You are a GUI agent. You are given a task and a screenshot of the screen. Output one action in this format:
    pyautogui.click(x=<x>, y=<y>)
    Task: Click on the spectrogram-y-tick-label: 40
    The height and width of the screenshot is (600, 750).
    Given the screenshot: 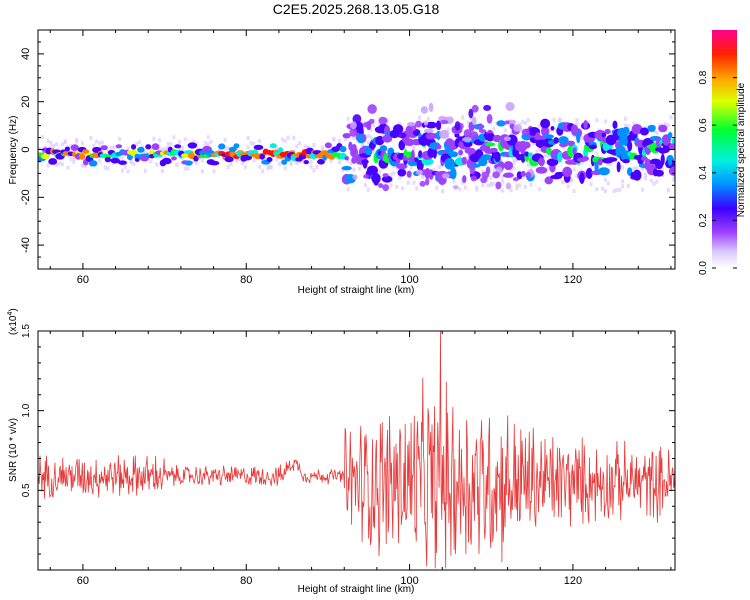 What is the action you would take?
    pyautogui.click(x=26, y=54)
    